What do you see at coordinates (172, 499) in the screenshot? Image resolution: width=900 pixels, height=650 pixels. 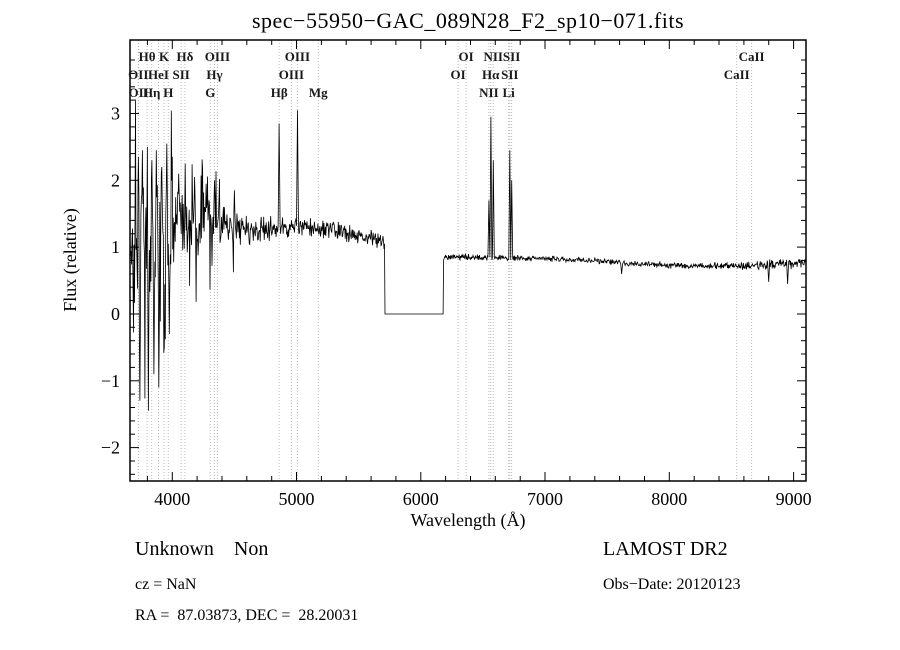 I see `x-tick-label: 4000` at bounding box center [172, 499].